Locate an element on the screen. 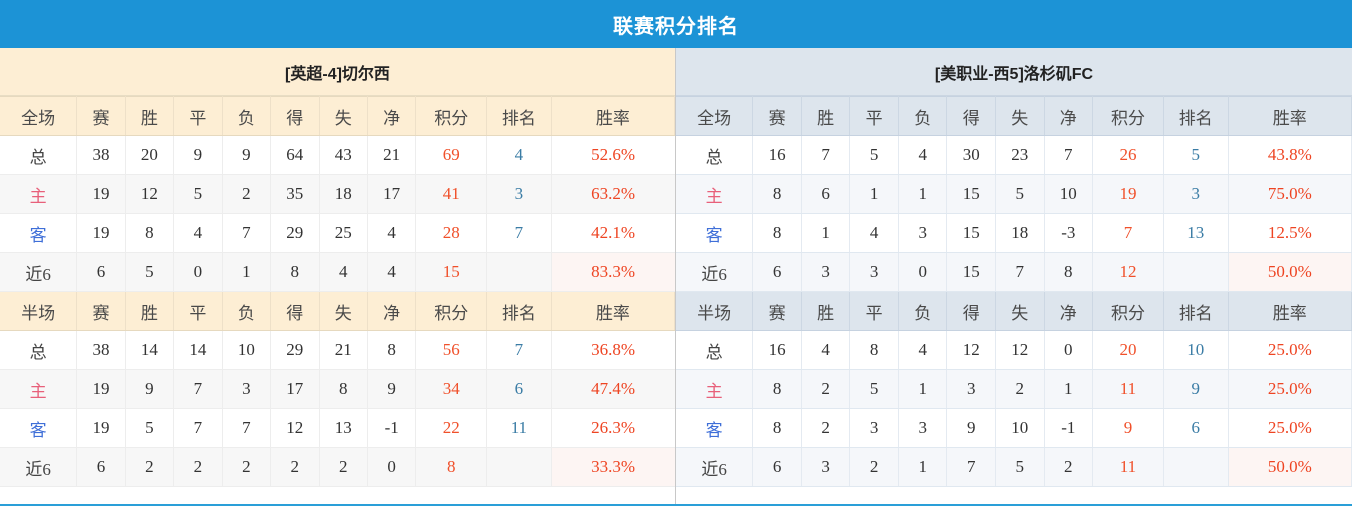  cell-points: 8 is located at coordinates (451, 467).